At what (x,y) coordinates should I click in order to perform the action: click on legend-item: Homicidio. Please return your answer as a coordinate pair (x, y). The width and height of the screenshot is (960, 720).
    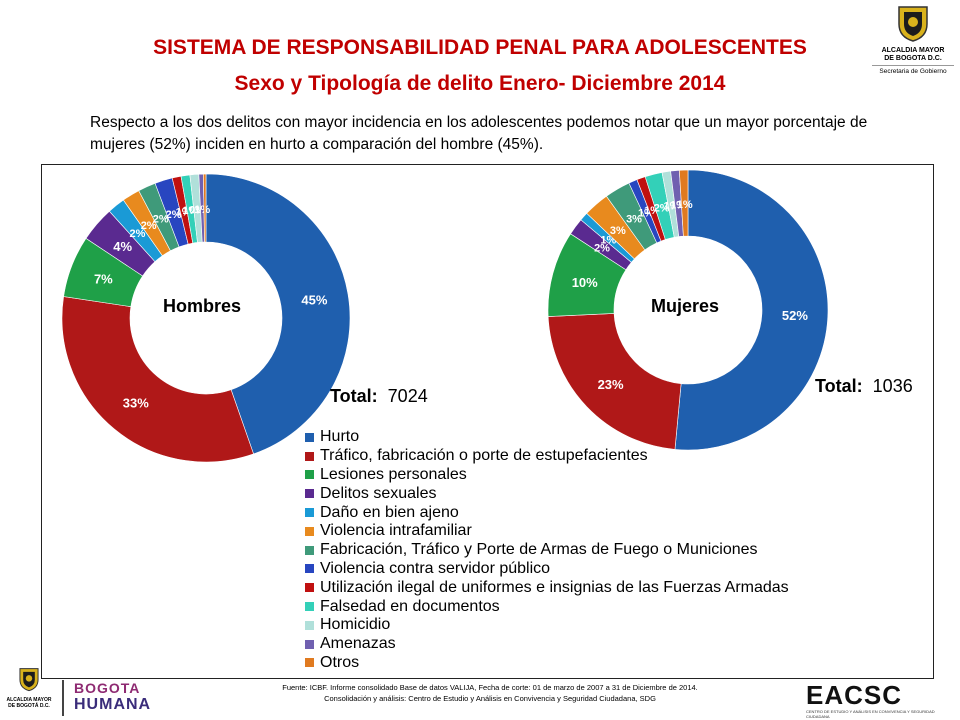
    Looking at the image, I should click on (547, 625).